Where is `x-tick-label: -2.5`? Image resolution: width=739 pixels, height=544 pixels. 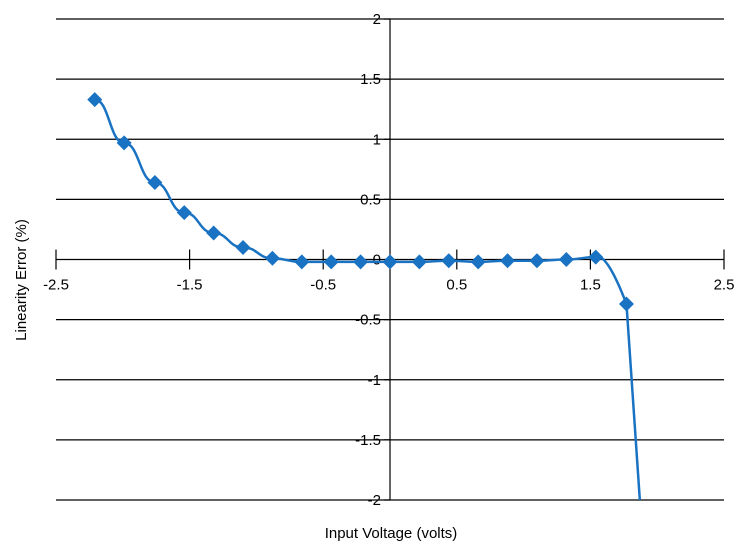 x-tick-label: -2.5 is located at coordinates (56, 285).